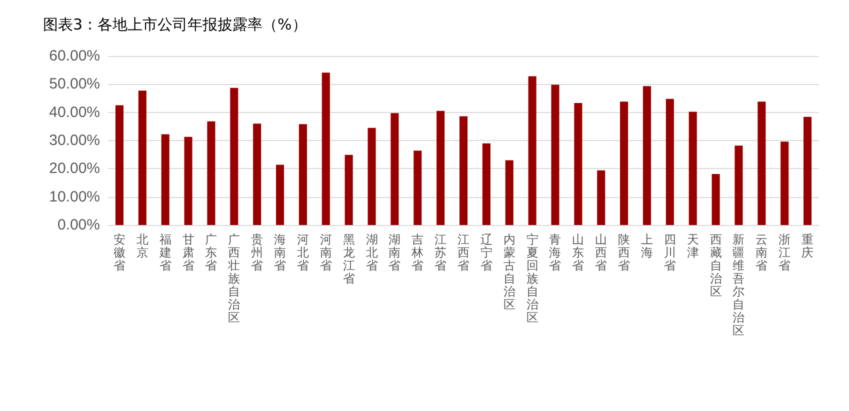 The width and height of the screenshot is (849, 411). I want to click on x-tick-label: 安徽省, so click(119, 252).